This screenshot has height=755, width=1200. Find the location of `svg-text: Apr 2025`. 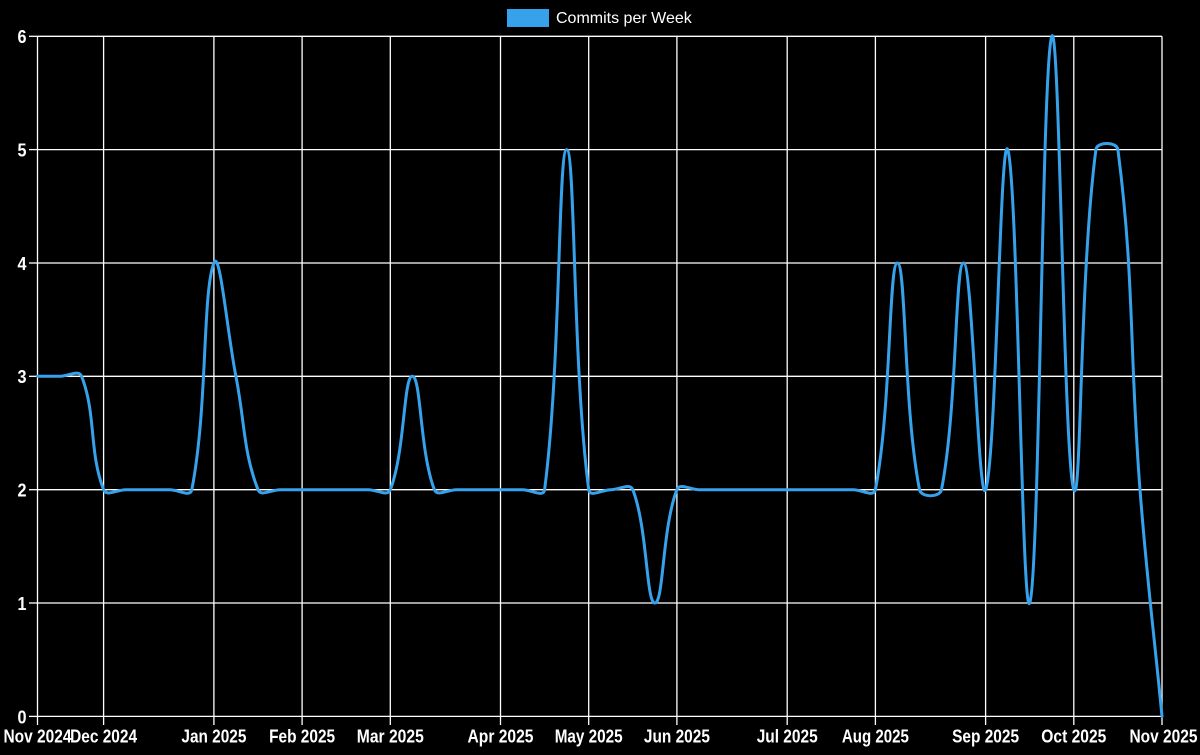

svg-text: Apr 2025 is located at coordinates (501, 737).